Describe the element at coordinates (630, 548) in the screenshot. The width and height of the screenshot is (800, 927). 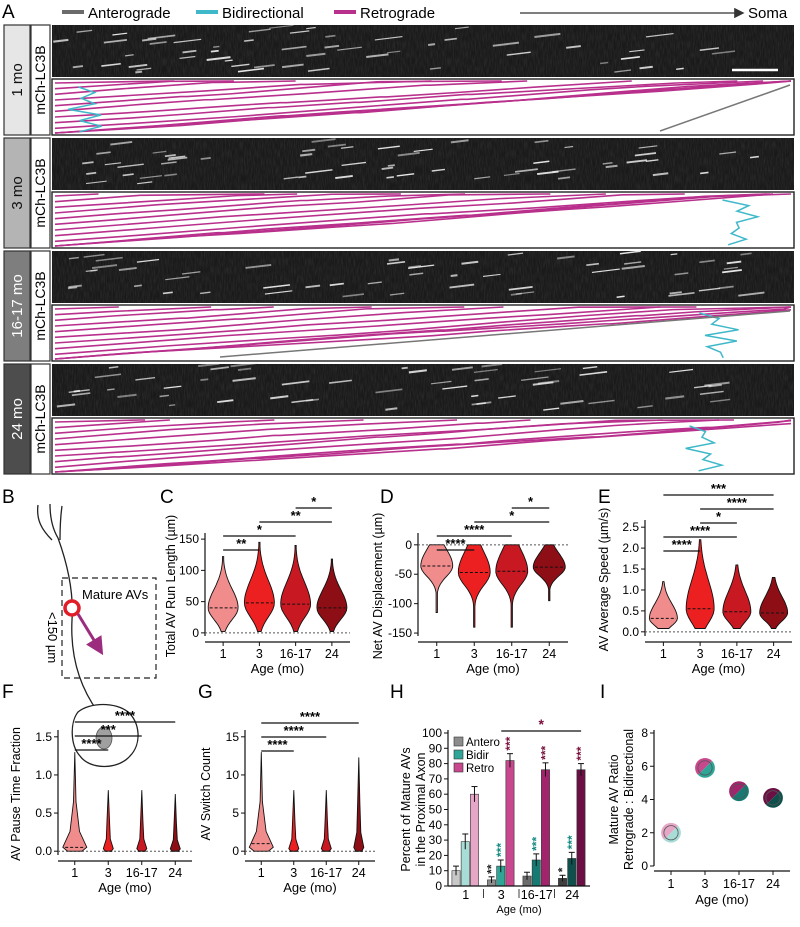
I see `y-tick-label: 2.0` at that location.